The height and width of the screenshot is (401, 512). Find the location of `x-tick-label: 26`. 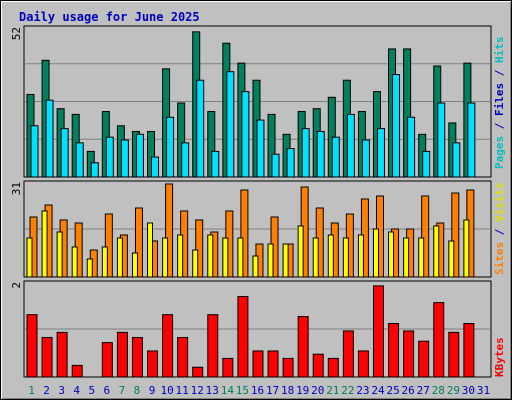

x-tick-label: 26 is located at coordinates (408, 390).